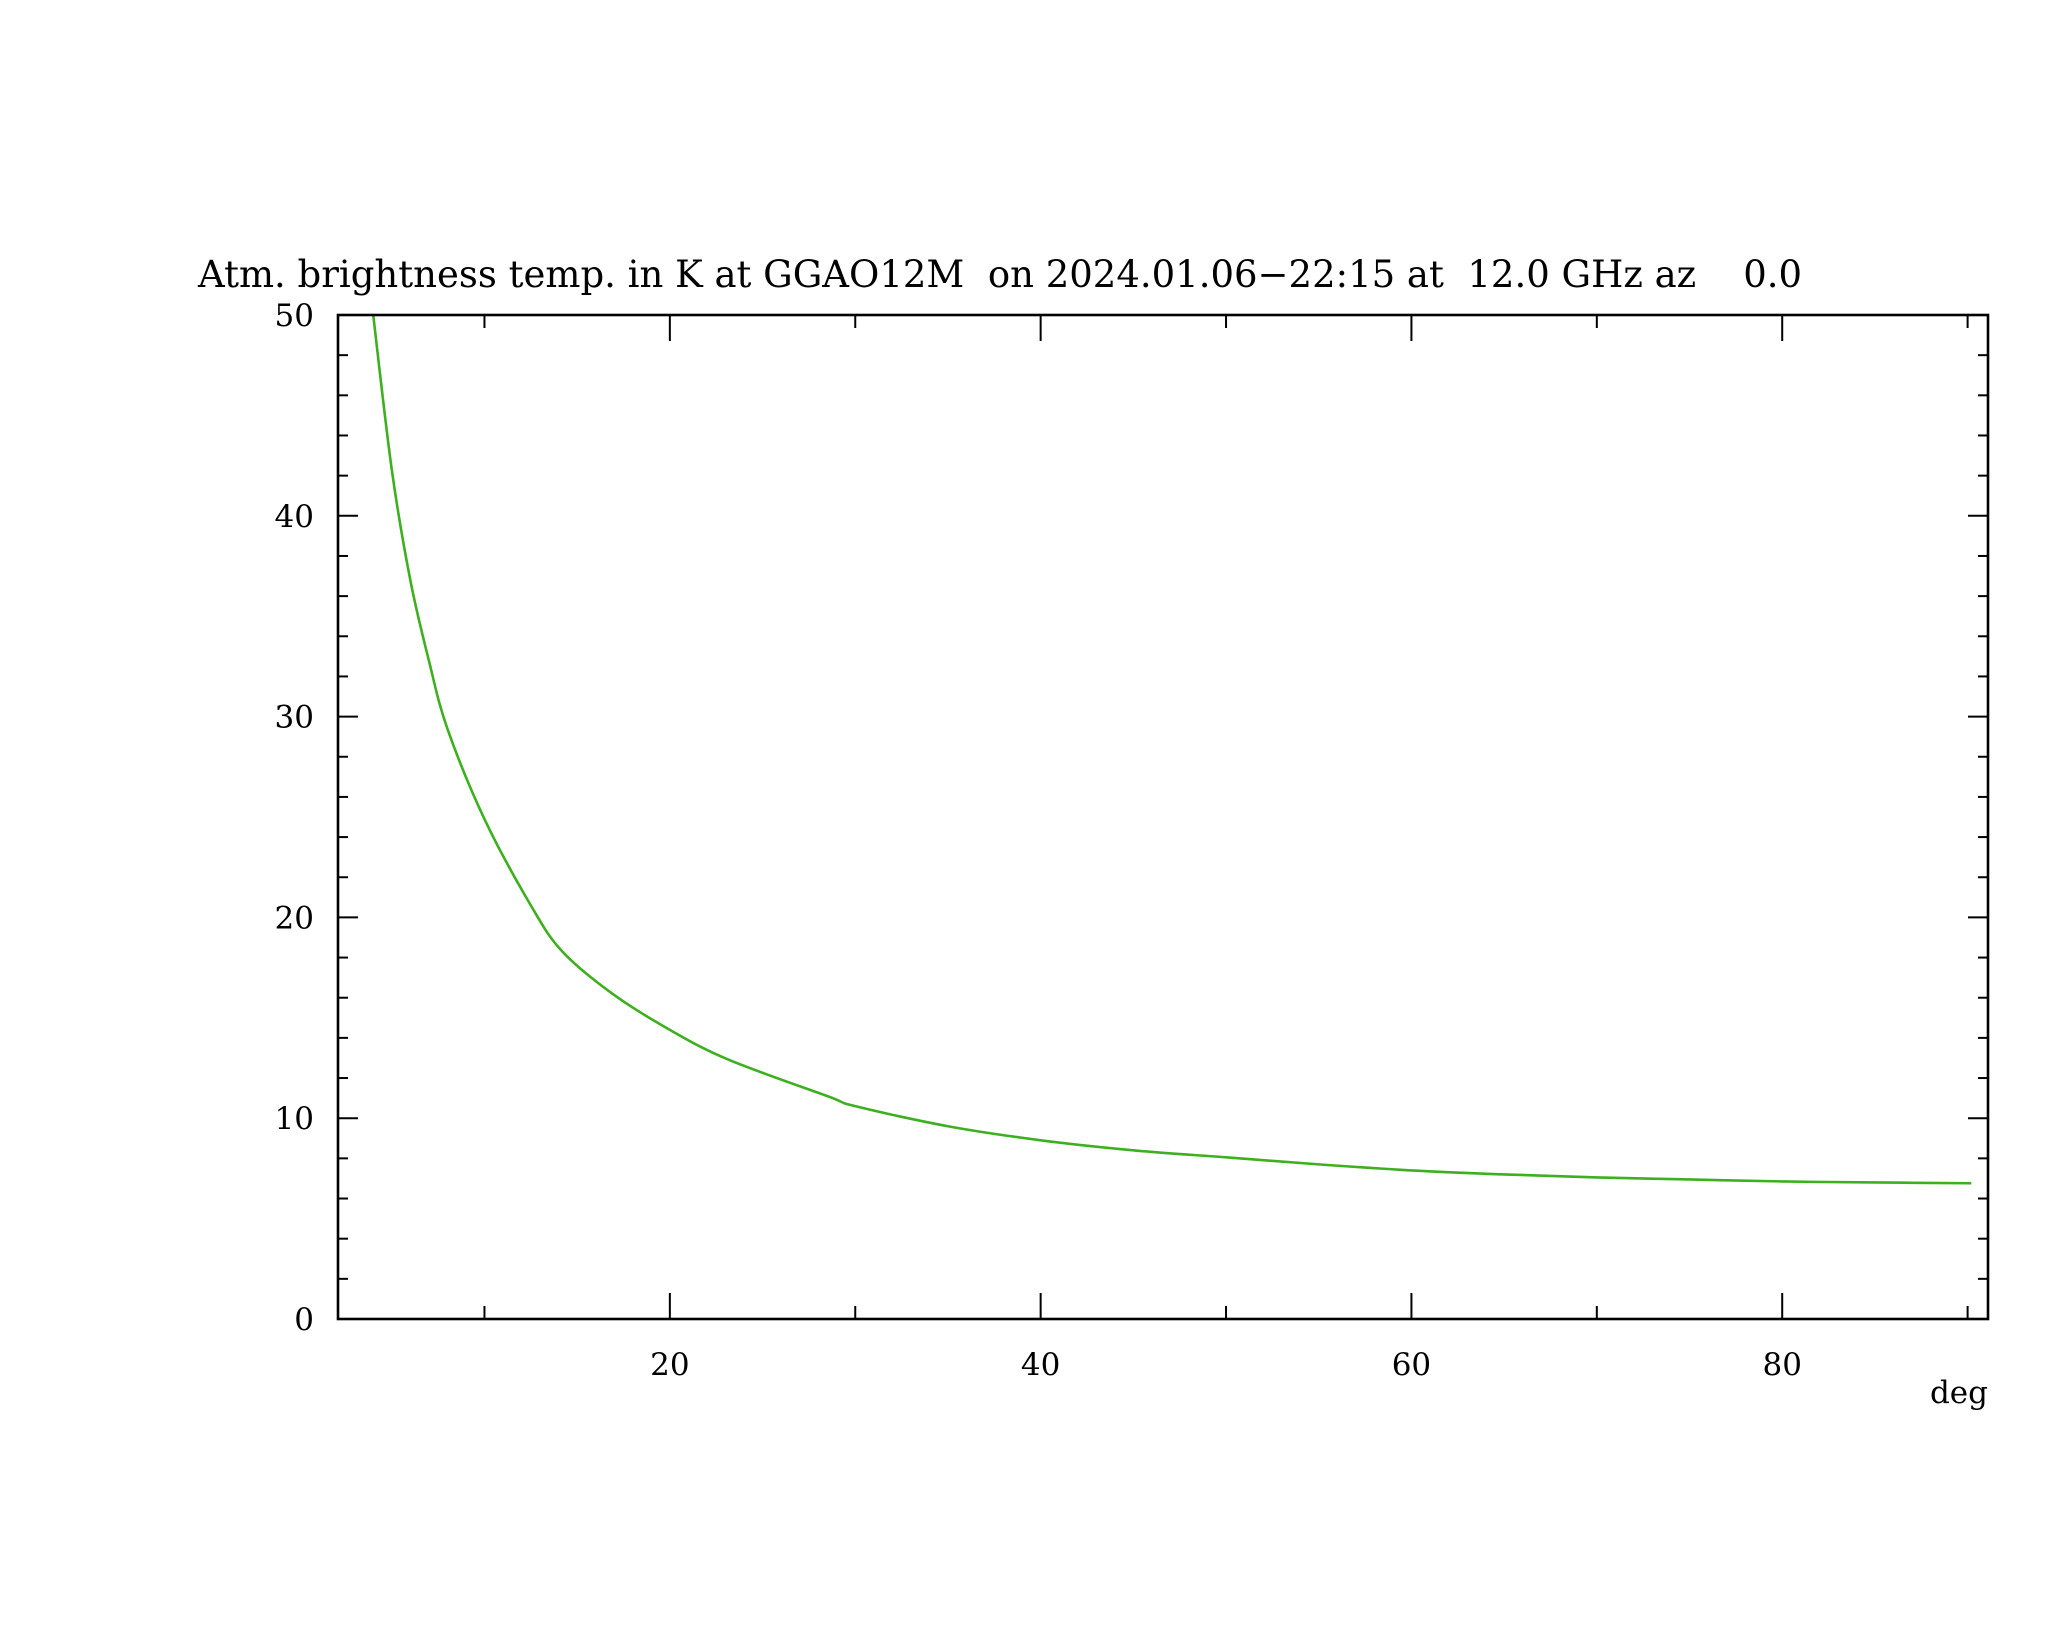  Describe the element at coordinates (294, 1119) in the screenshot. I see `y-tick-label: 10` at that location.